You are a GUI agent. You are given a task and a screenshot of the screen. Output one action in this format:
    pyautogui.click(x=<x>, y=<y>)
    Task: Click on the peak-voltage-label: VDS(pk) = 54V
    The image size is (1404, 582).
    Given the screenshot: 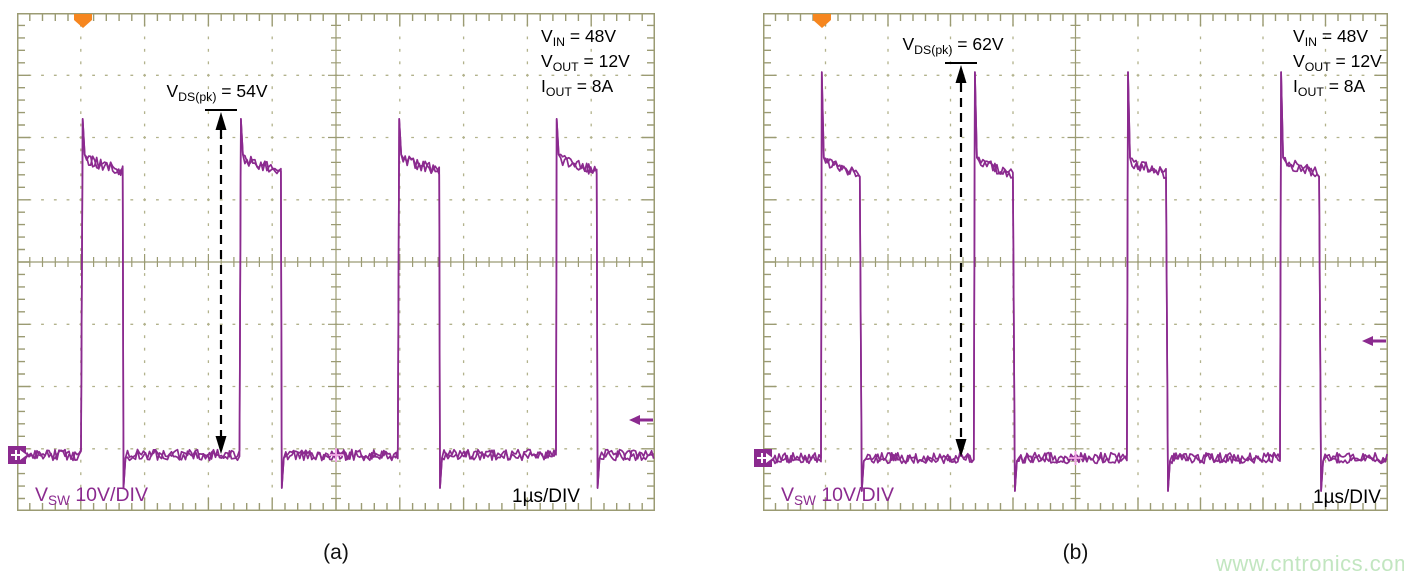 What is the action you would take?
    pyautogui.click(x=216, y=92)
    